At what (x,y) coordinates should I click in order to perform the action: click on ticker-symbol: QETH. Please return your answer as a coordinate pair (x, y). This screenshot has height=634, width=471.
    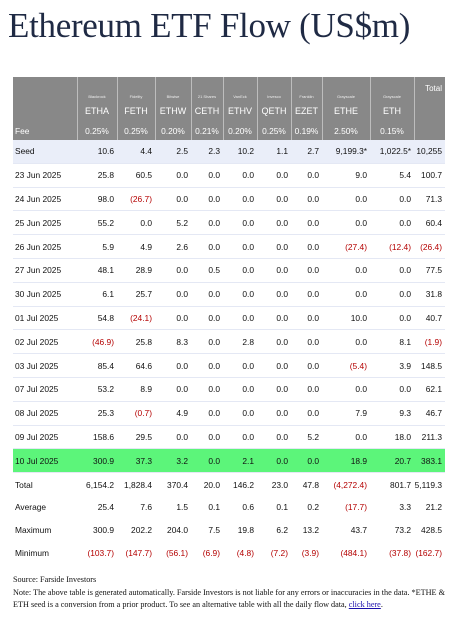
    Looking at the image, I should click on (273, 111).